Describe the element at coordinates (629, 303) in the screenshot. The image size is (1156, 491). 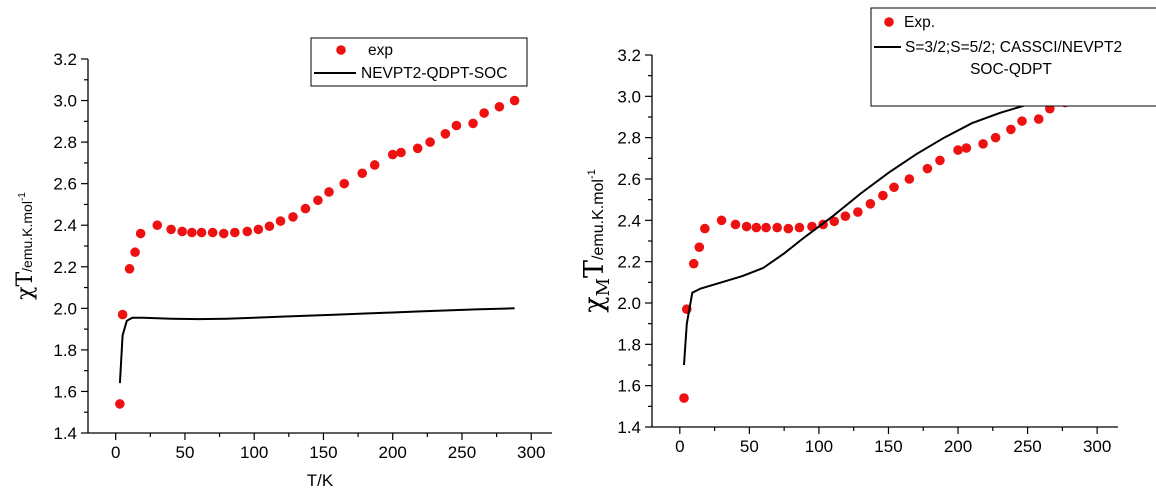
I see `y-tick-label: 2.0` at that location.